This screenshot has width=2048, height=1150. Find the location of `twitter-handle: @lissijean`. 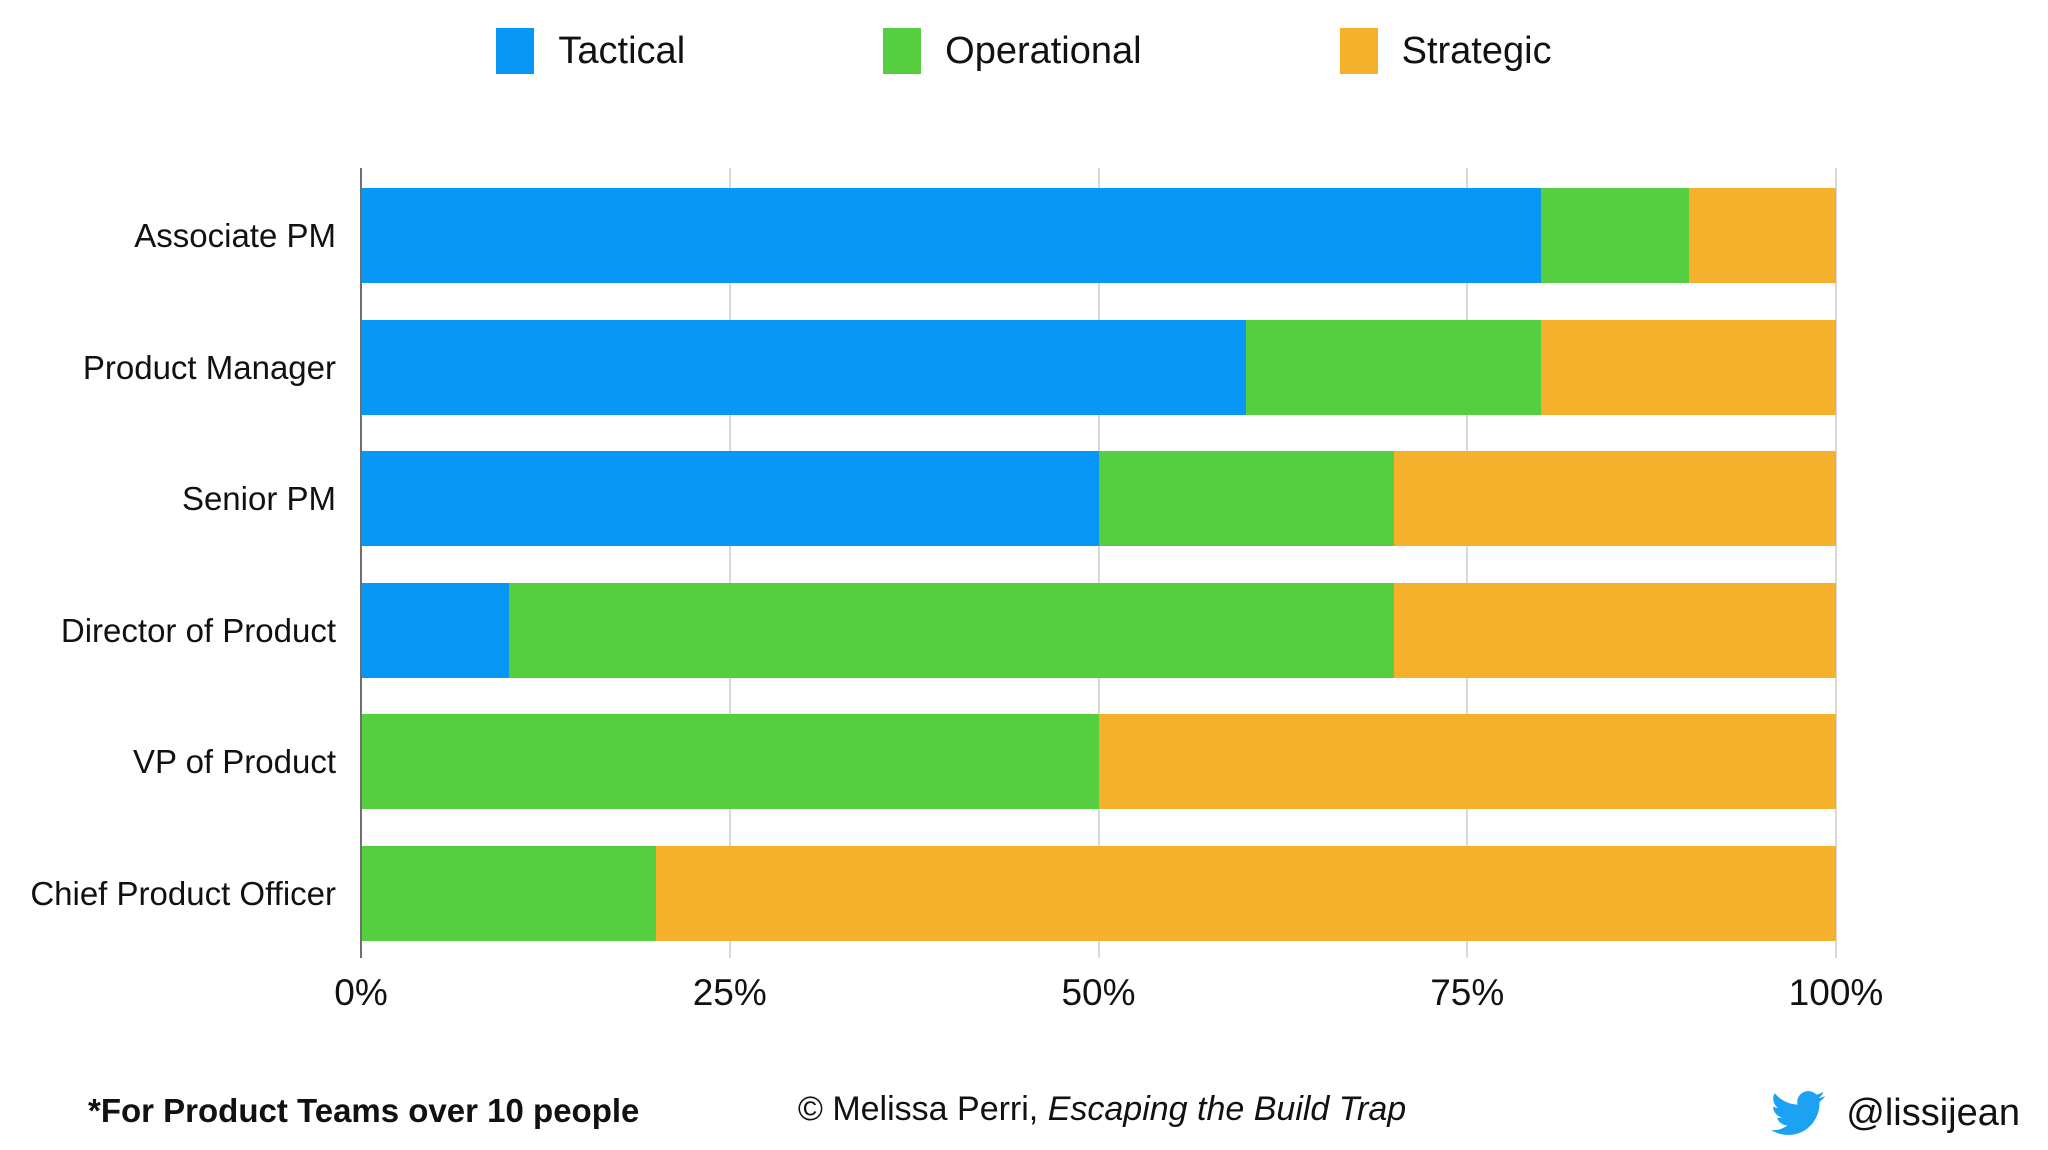

twitter-handle: @lissijean is located at coordinates (1933, 1112).